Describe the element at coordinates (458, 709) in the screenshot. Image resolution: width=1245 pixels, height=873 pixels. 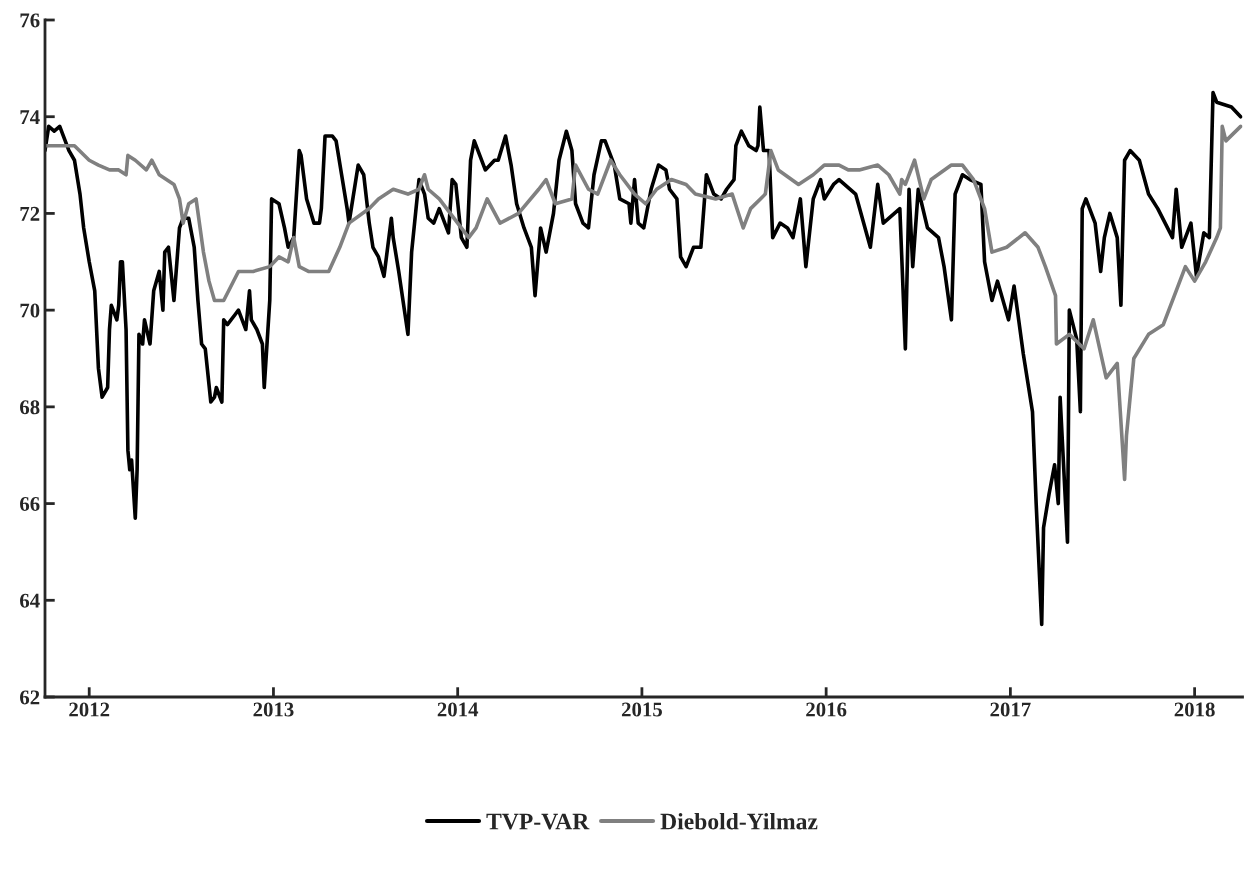
I see `x-tick-label: 2014` at that location.